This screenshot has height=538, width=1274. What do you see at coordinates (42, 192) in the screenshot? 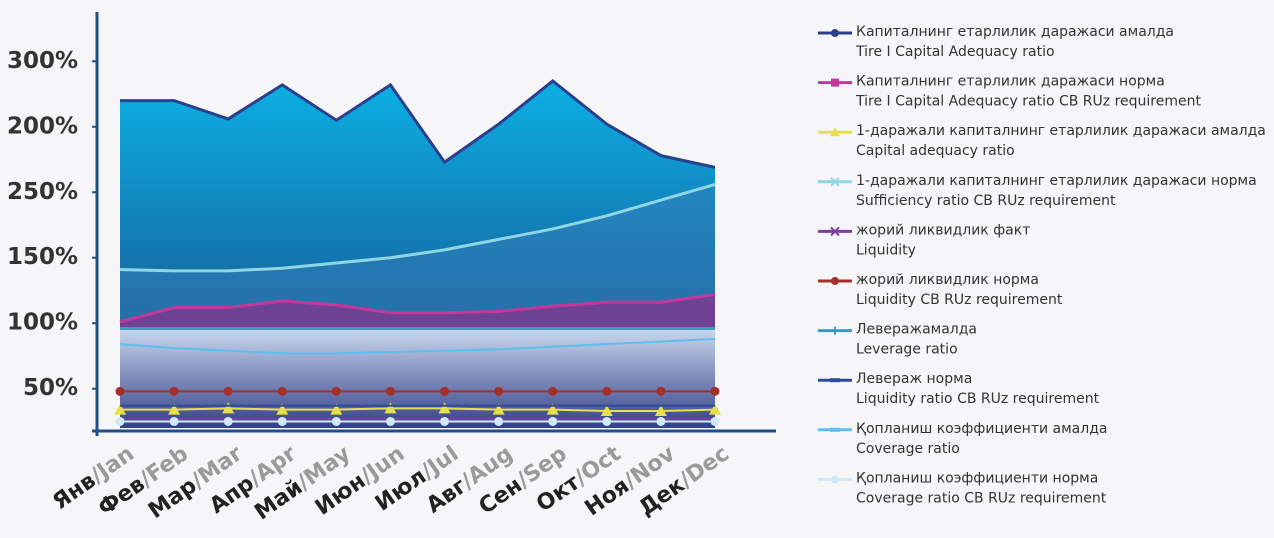
I see `y-tick-label: 250%` at bounding box center [42, 192].